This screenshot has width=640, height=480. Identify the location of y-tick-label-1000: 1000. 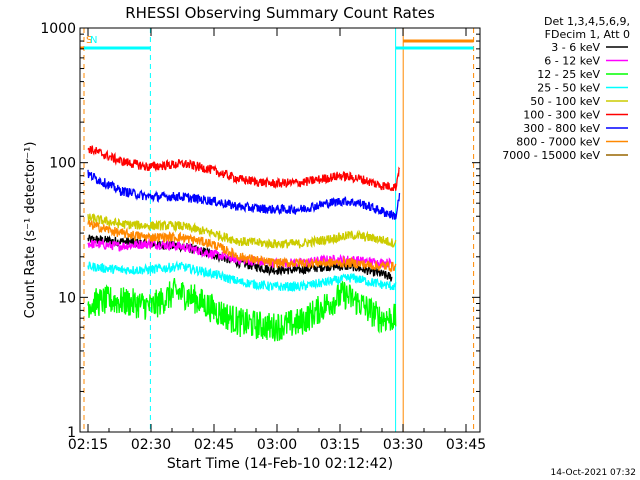
(58, 29).